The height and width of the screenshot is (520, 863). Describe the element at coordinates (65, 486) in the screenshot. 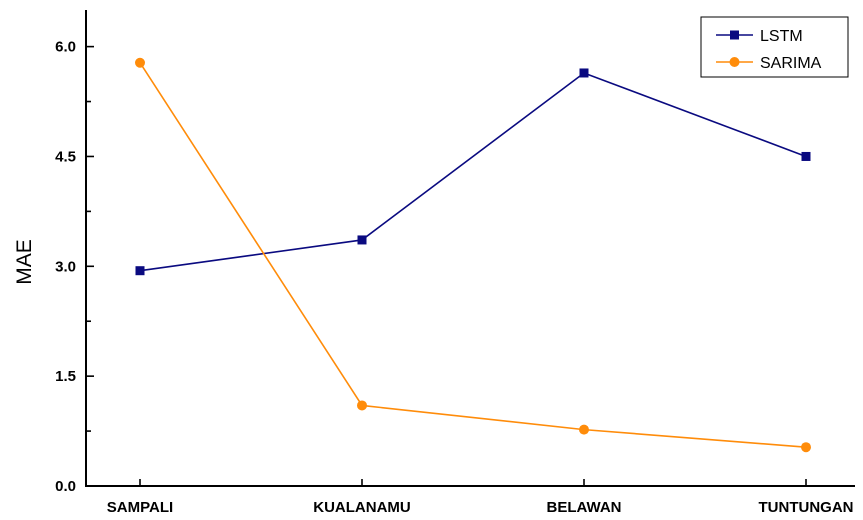

I see `y-tick-label: 0.0` at that location.